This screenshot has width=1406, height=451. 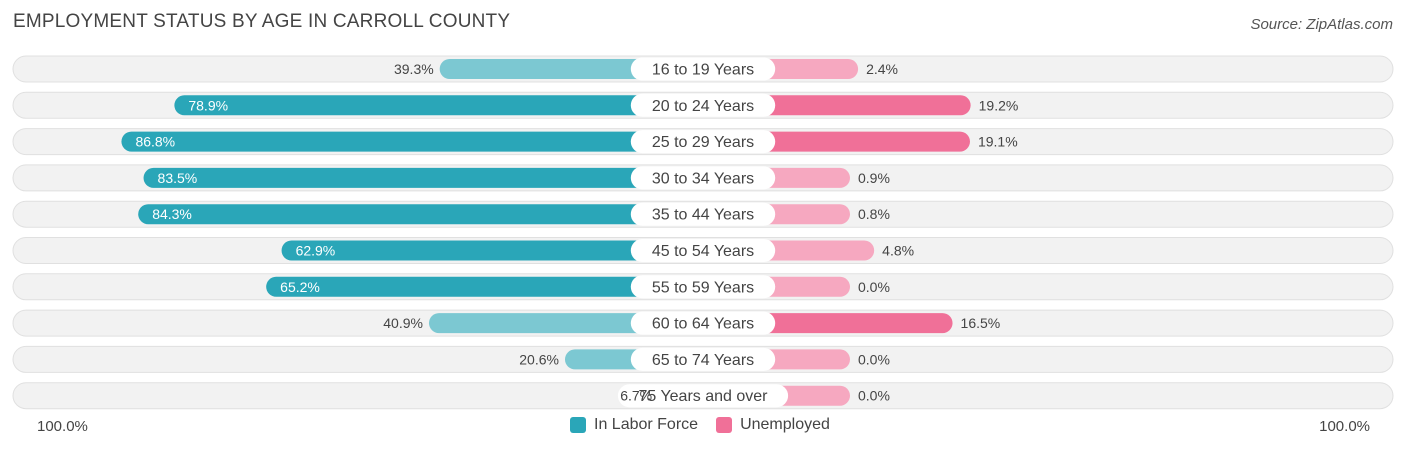 I want to click on legend-label-unemployed: Unemployed, so click(x=785, y=424).